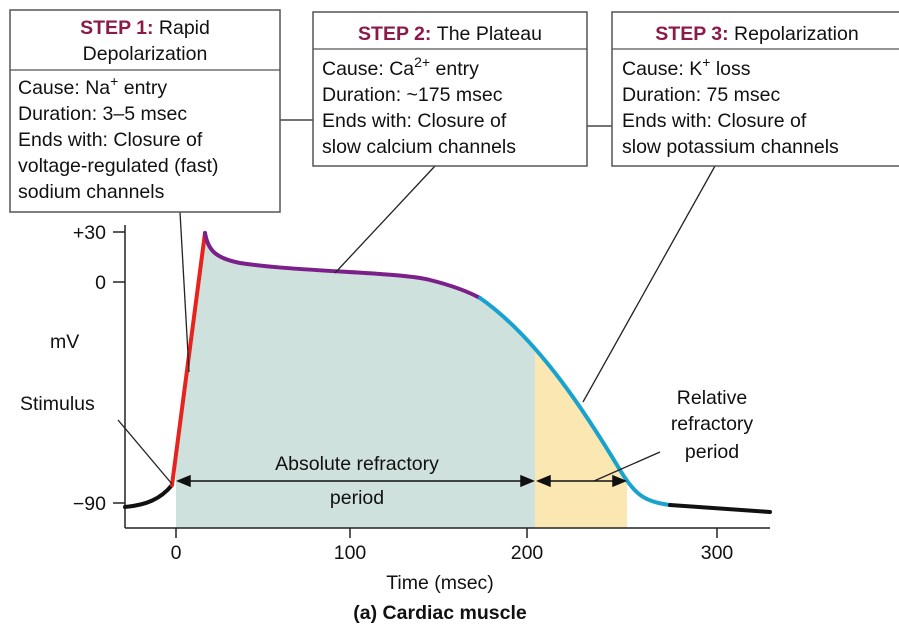 The width and height of the screenshot is (899, 630). I want to click on step-label: STEP 2:, so click(394, 34).